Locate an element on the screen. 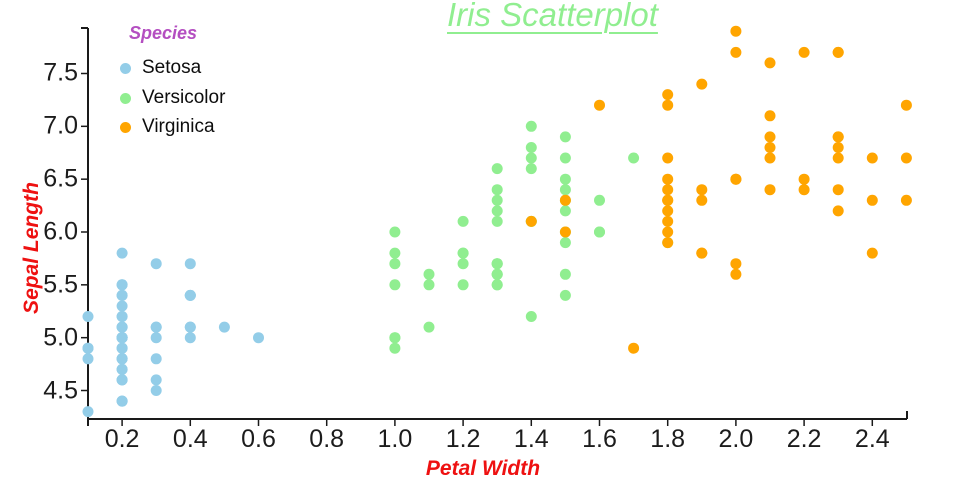 The image size is (960, 500). x-tick-label: 2.2 is located at coordinates (804, 439).